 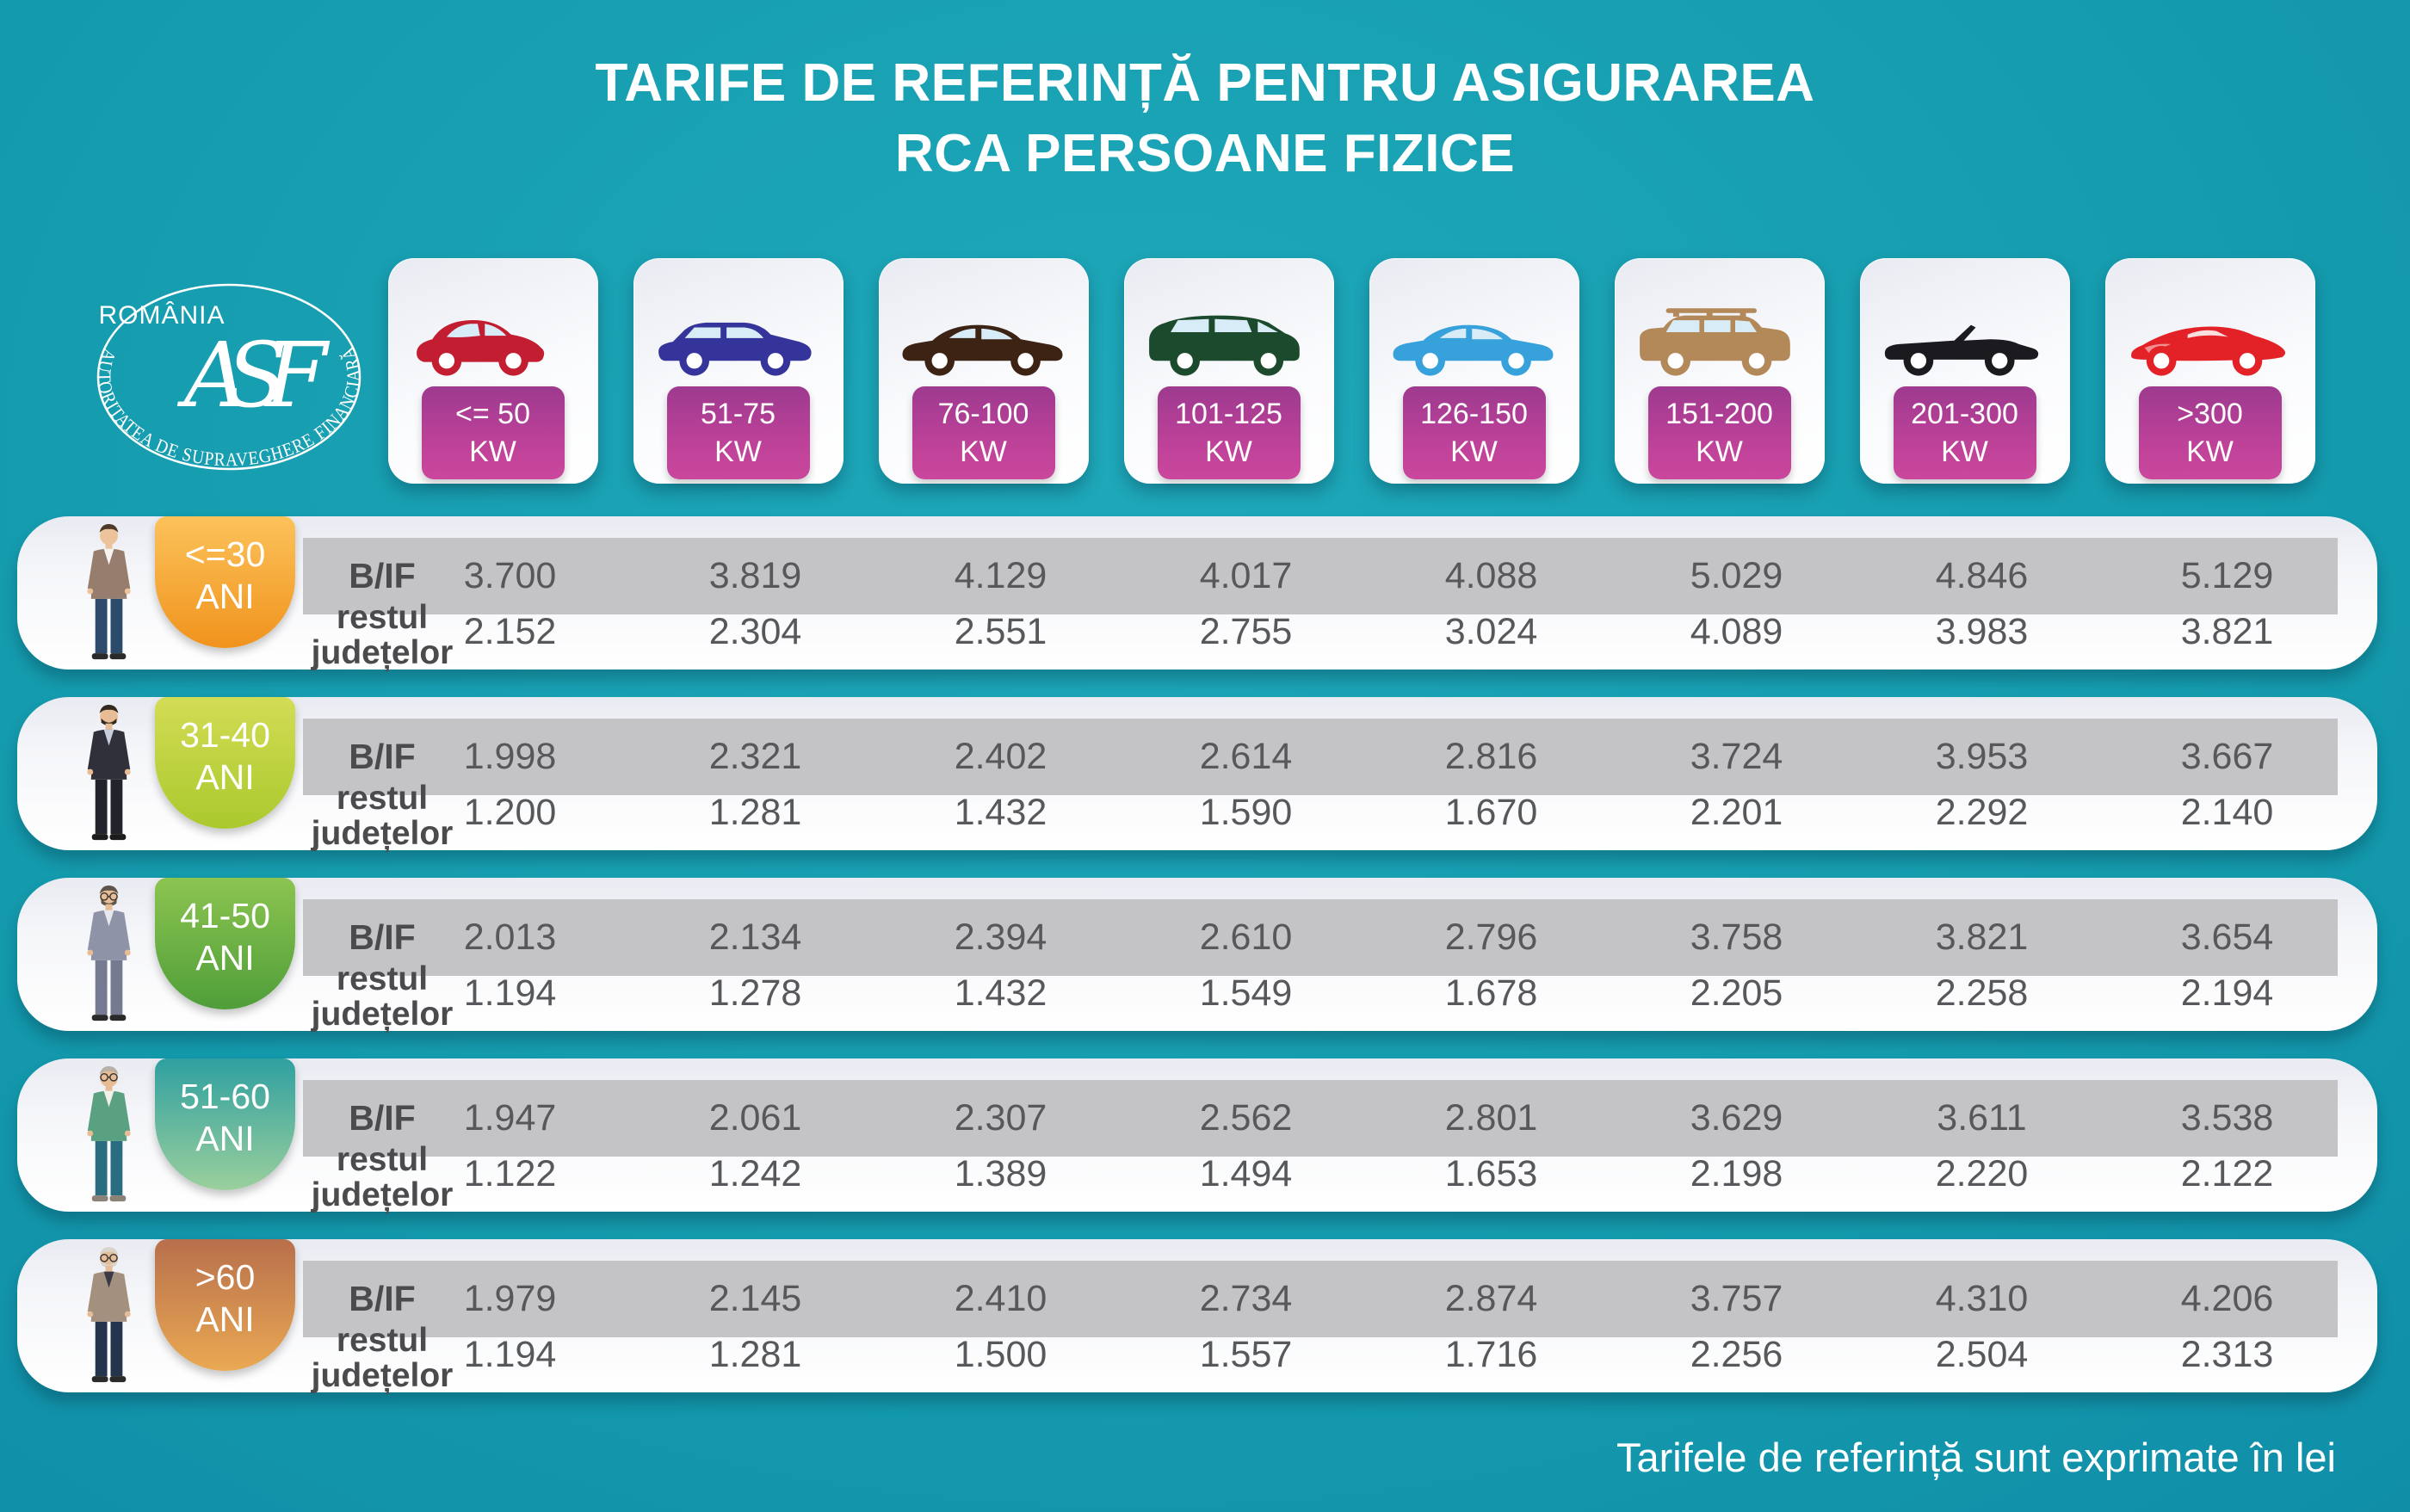 I want to click on age-range: 51-60, so click(x=225, y=1097).